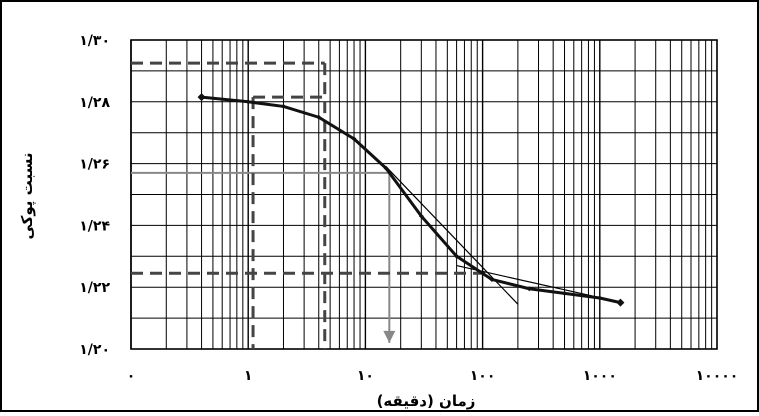 The height and width of the screenshot is (416, 759). What do you see at coordinates (365, 376) in the screenshot?
I see `x-tick-label: ۱۰` at bounding box center [365, 376].